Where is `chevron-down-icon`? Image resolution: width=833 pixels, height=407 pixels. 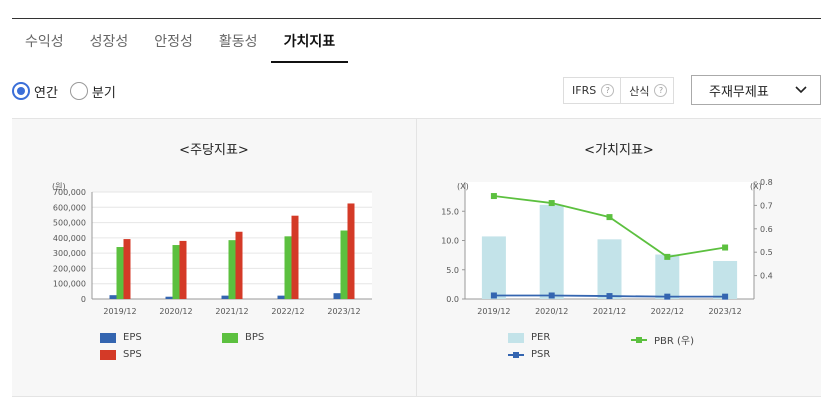
chevron-down-icon is located at coordinates (801, 90).